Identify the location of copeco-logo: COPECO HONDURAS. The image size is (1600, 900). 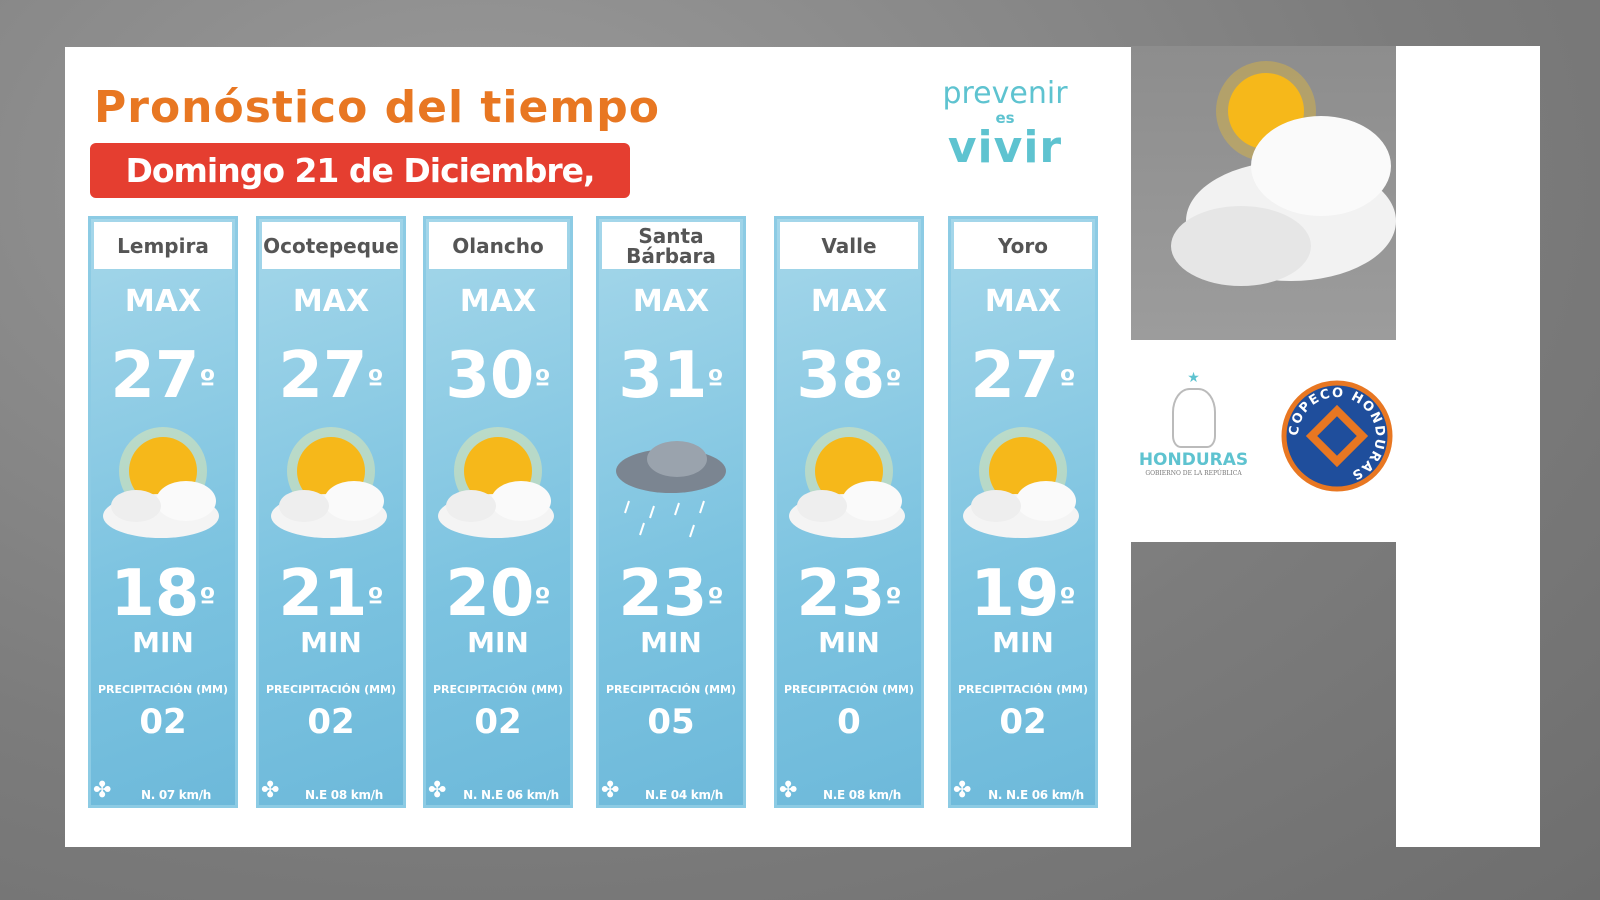
(1337, 436).